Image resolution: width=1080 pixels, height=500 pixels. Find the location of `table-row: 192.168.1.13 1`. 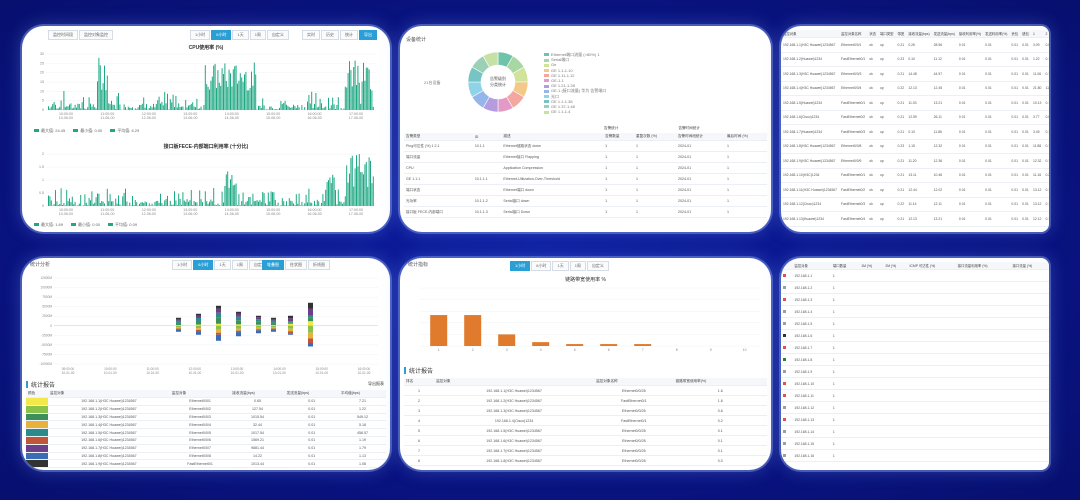

table-row: 192.168.1.13 1 is located at coordinates (915, 419).